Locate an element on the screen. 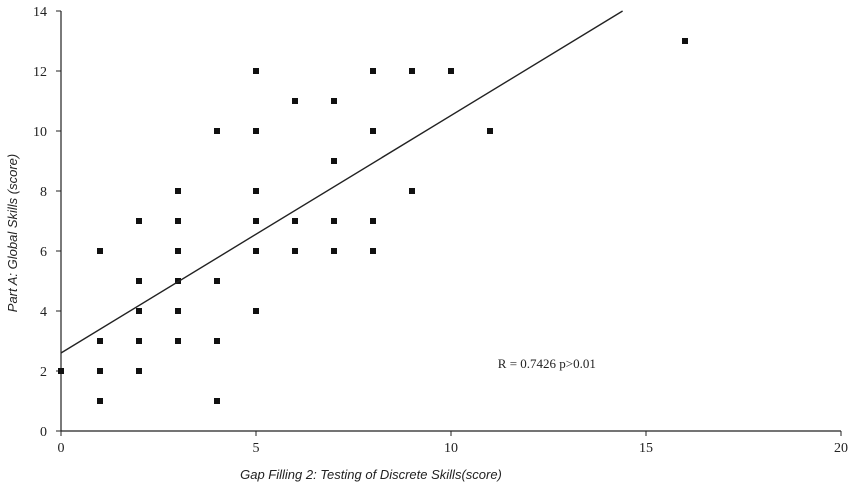 The width and height of the screenshot is (862, 487). correlation-annotation: R = 0.7426 p>0.01 is located at coordinates (547, 363).